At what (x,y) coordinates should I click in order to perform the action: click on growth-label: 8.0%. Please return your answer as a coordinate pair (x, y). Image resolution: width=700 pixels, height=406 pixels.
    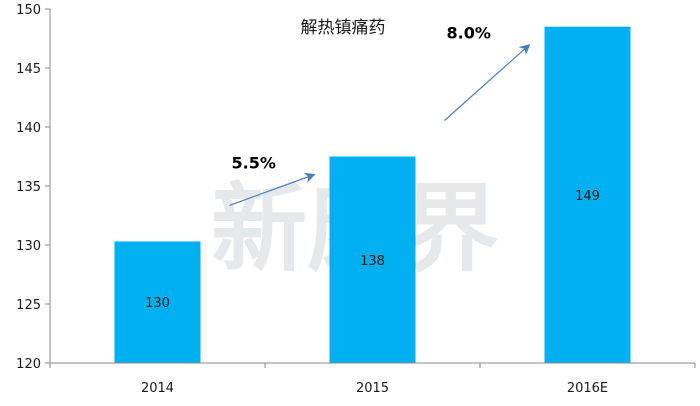
    Looking at the image, I should click on (469, 33).